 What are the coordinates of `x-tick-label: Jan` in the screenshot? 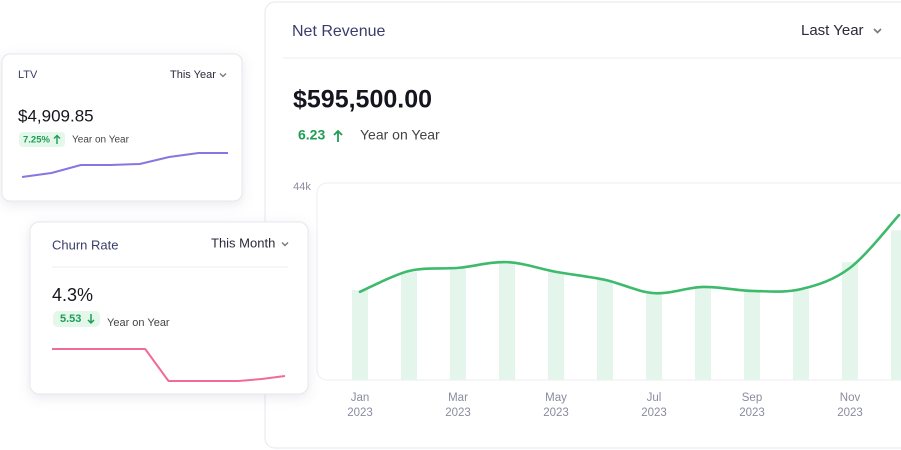 It's located at (360, 398).